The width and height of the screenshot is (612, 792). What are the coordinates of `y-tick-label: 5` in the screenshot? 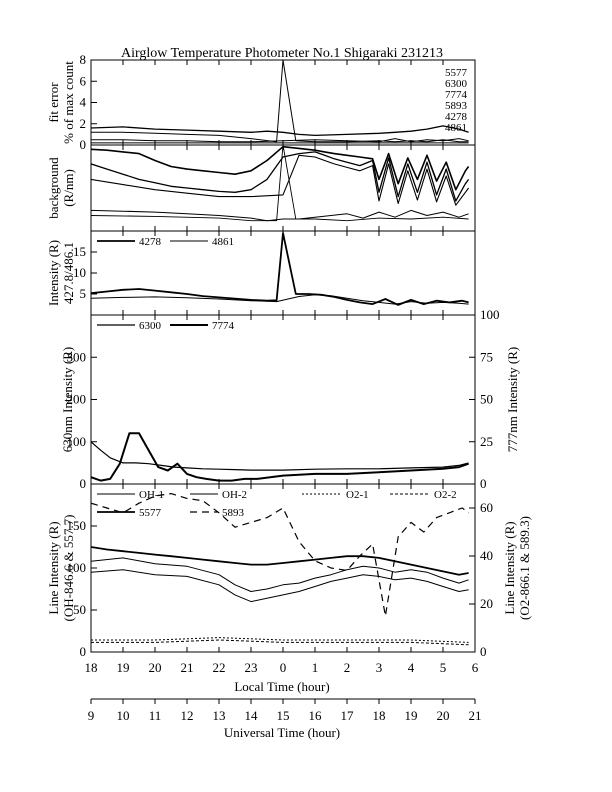 It's located at (83, 293).